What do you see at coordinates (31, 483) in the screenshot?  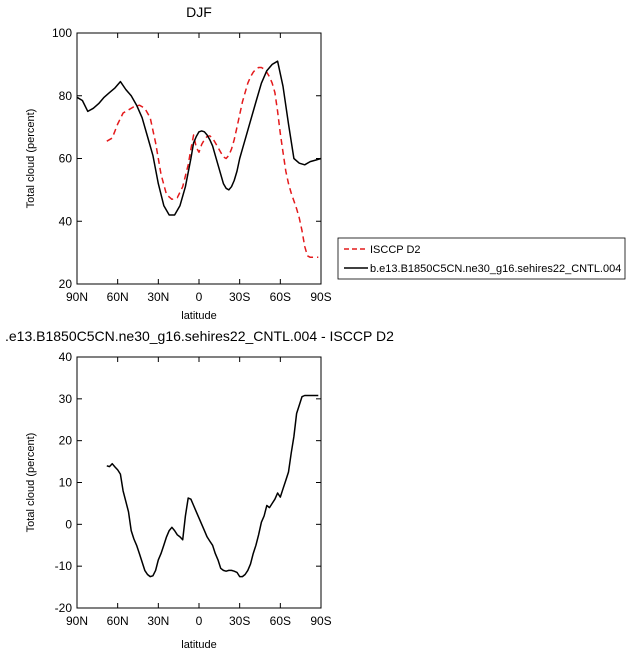 I see `bottom-y-axis-label: Total cloud (percent)` at bounding box center [31, 483].